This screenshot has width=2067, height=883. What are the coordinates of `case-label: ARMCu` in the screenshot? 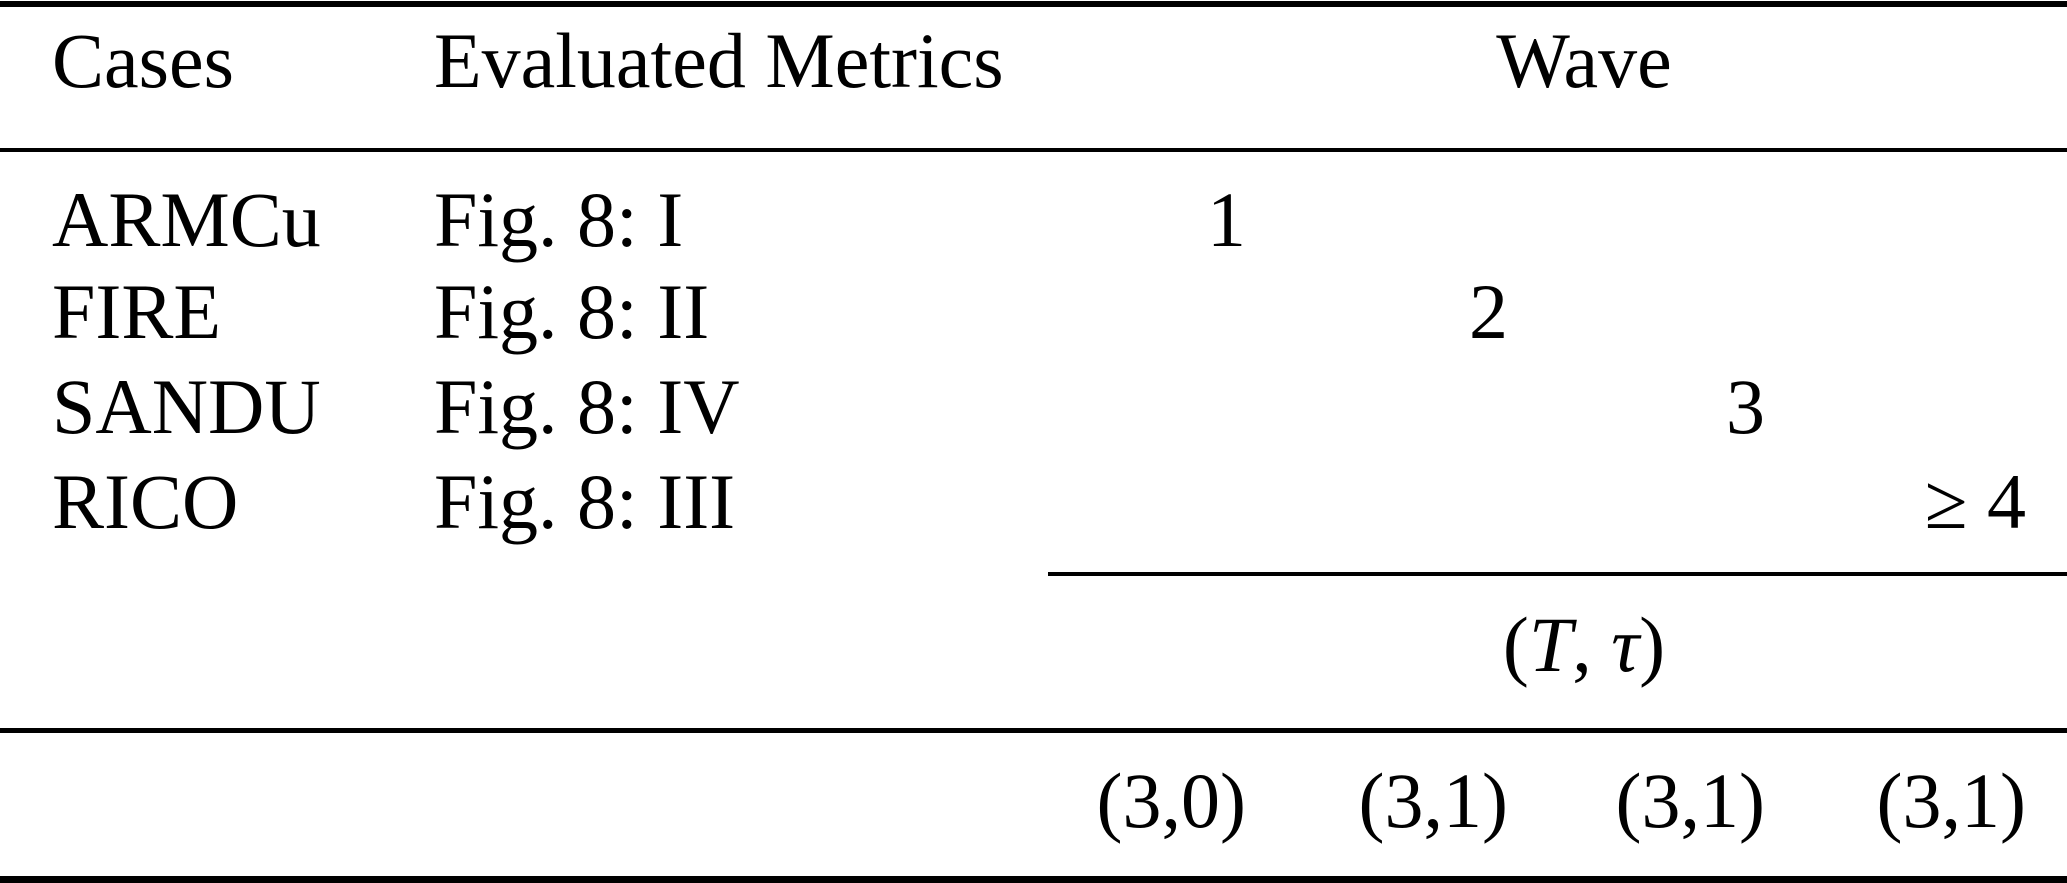 It's located at (186, 219).